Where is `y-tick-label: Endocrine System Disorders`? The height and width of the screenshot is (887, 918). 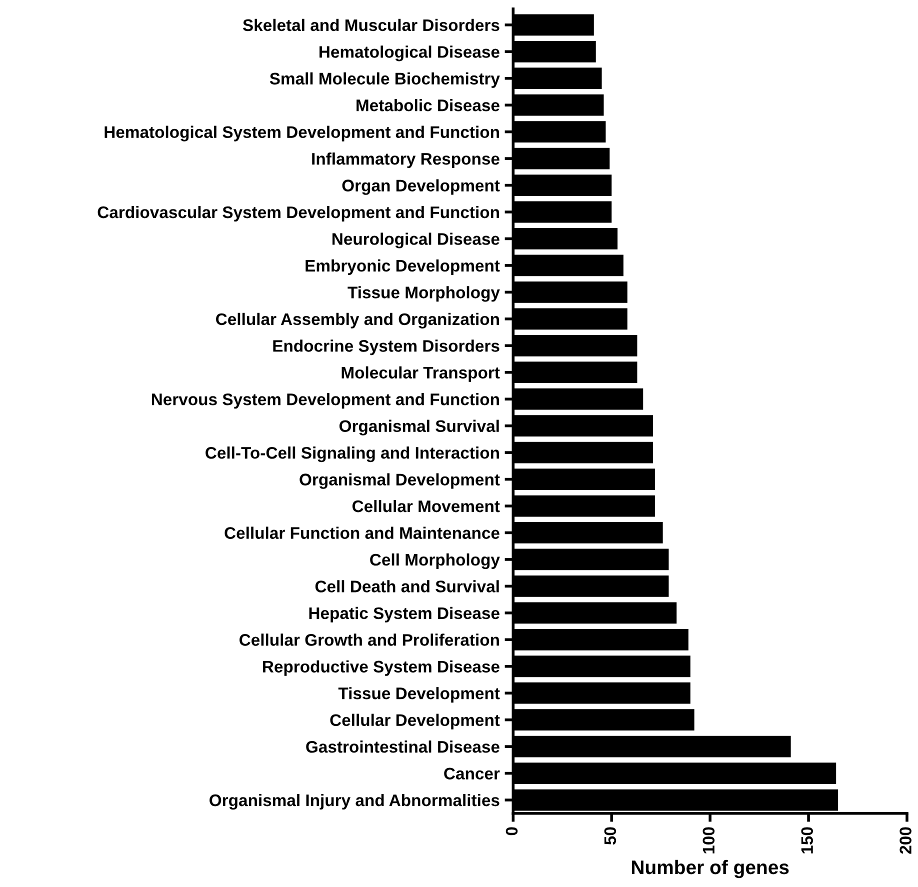 y-tick-label: Endocrine System Disorders is located at coordinates (386, 348).